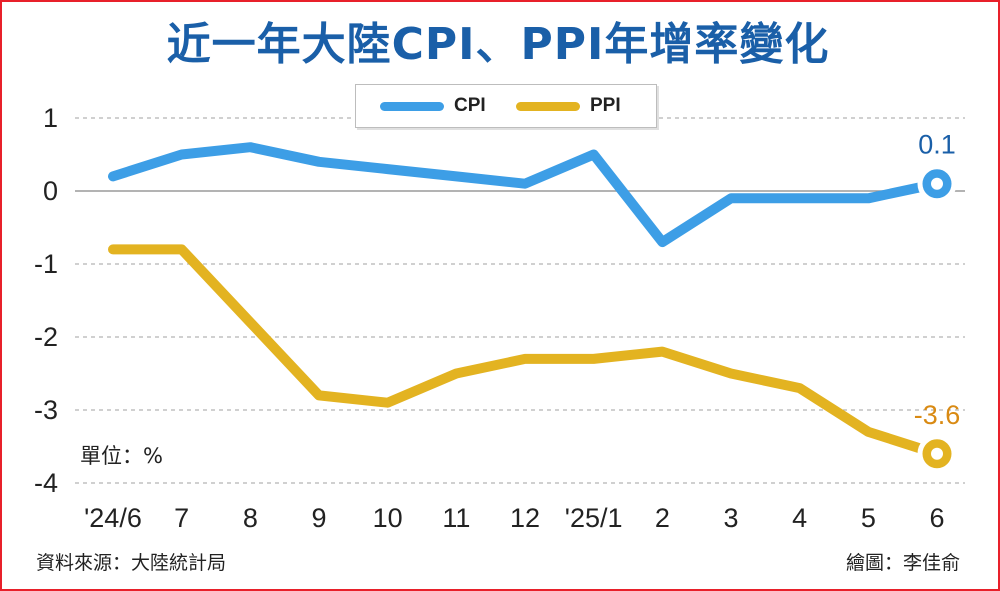  Describe the element at coordinates (456, 518) in the screenshot. I see `x-tick-label: 11` at that location.